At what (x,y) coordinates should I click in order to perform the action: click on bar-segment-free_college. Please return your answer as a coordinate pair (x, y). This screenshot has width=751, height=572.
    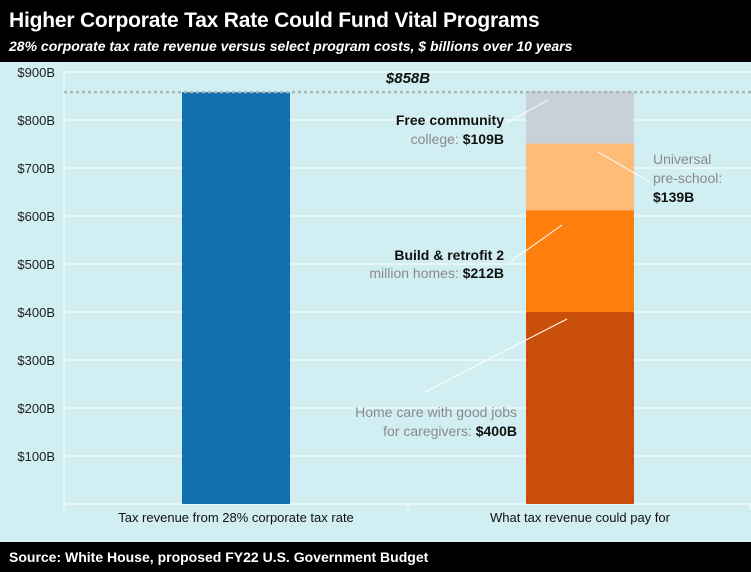
    Looking at the image, I should click on (580, 117).